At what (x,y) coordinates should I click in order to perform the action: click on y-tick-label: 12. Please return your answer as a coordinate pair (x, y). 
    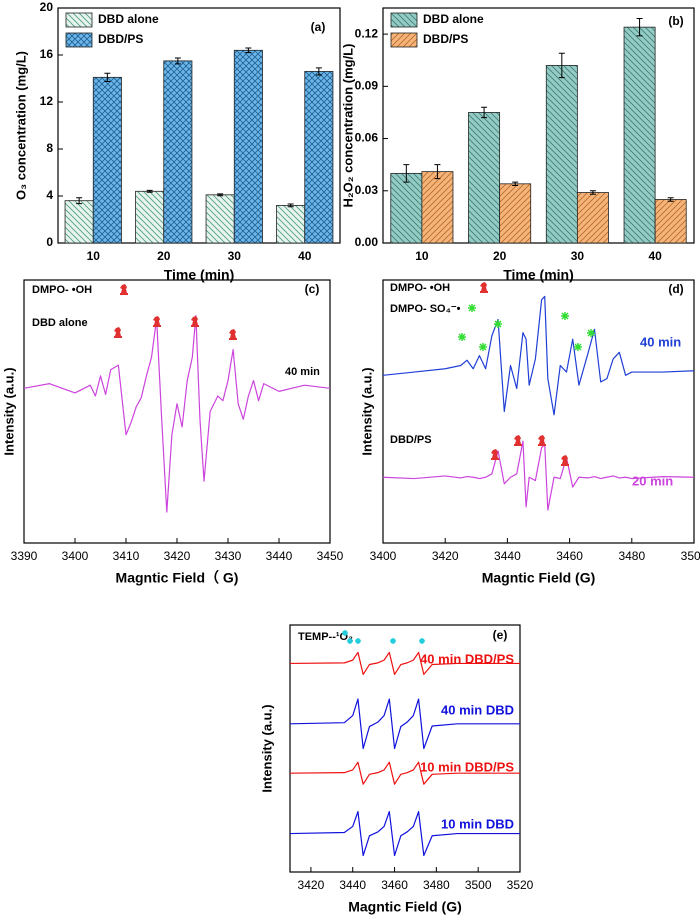
    Looking at the image, I should click on (47, 101).